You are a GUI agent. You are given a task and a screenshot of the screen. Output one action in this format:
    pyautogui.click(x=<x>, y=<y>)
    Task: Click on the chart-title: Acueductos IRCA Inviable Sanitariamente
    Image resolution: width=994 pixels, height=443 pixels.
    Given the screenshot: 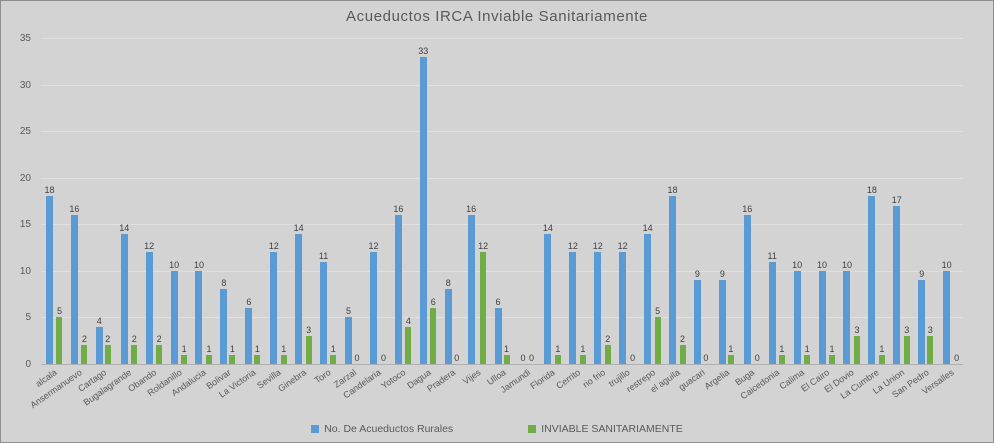 What is the action you would take?
    pyautogui.click(x=497, y=16)
    